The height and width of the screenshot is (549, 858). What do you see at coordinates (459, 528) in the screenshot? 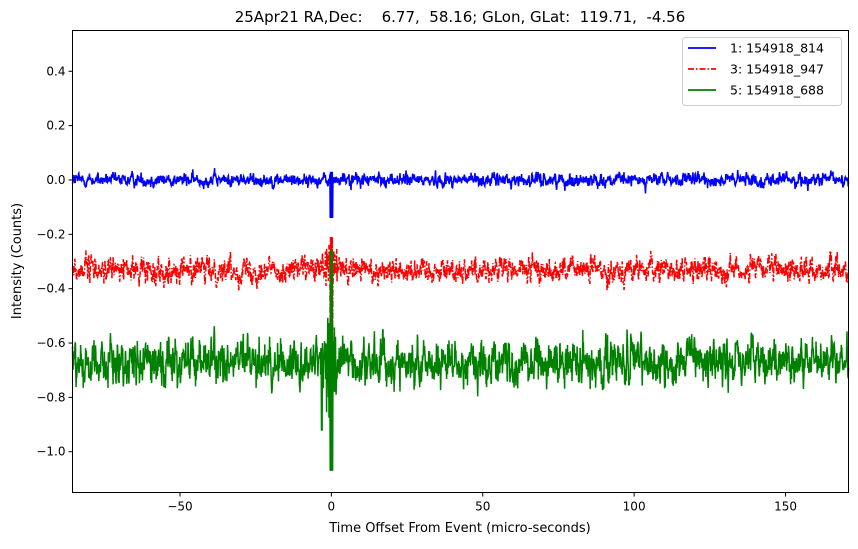
I see `x-axis-label: Time Offset From Event (micro-seconds)` at bounding box center [459, 528].